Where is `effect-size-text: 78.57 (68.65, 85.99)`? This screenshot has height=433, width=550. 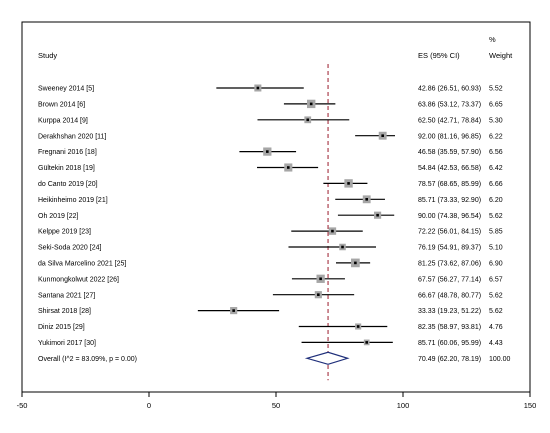
effect-size-text: 78.57 (68.65, 85.99) is located at coordinates (449, 184).